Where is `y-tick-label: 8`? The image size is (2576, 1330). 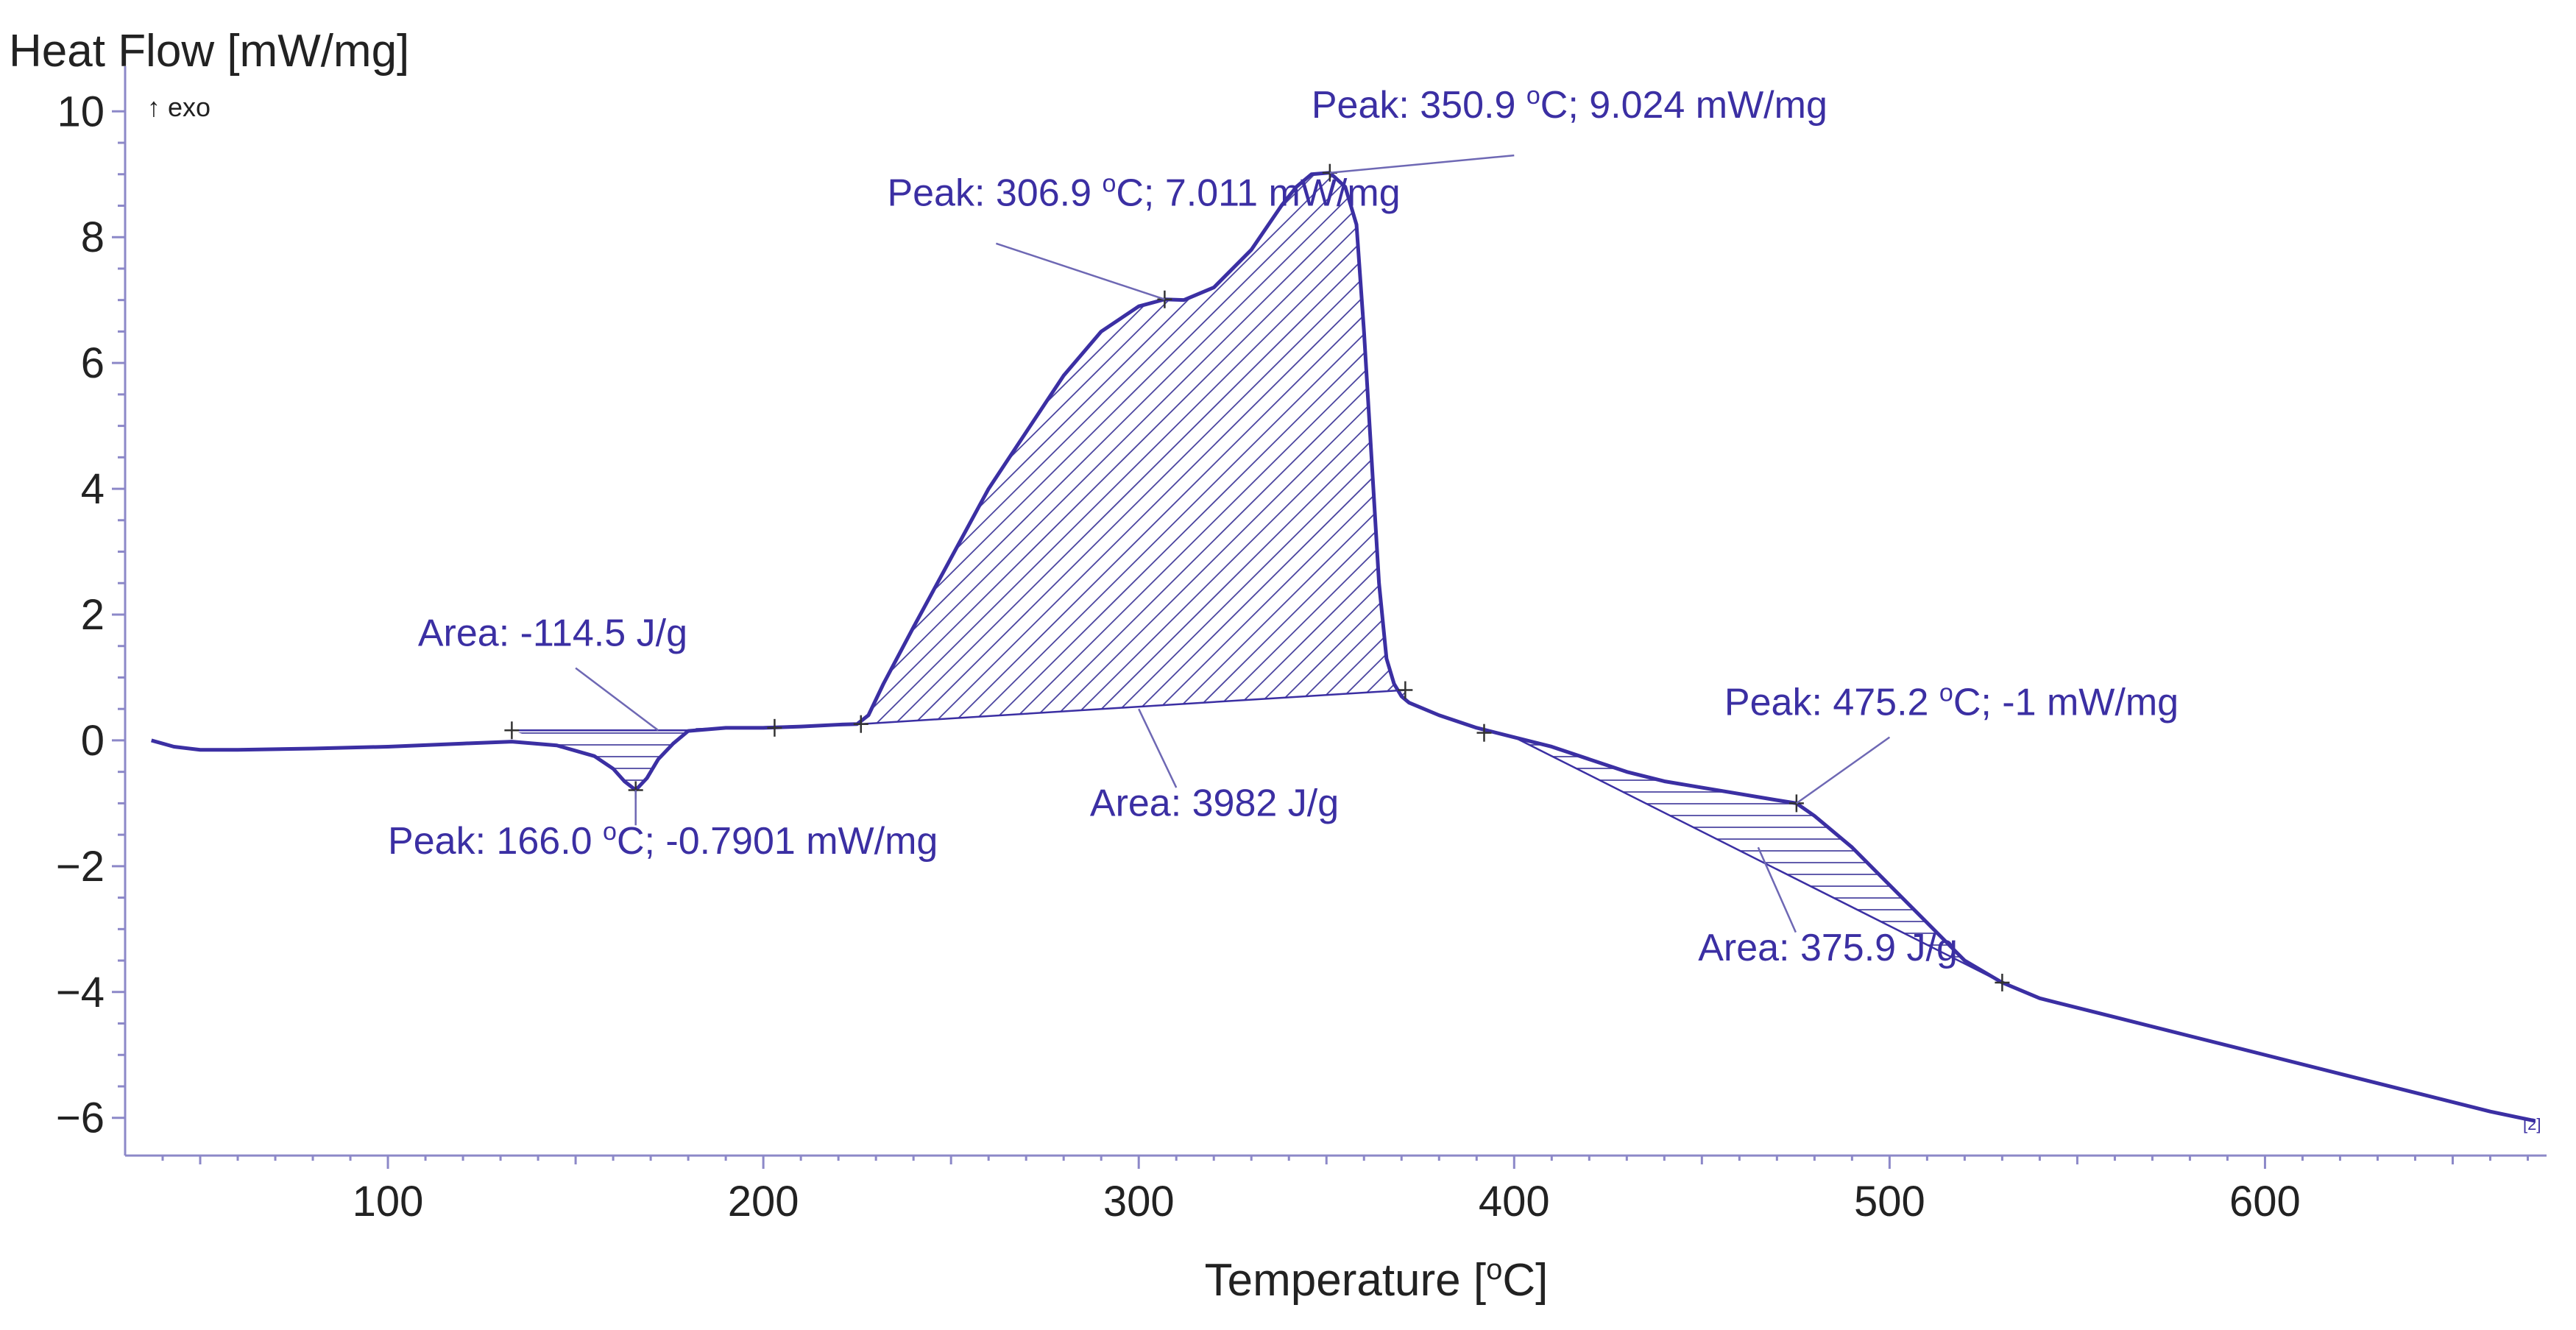
y-tick-label: 8 is located at coordinates (93, 237).